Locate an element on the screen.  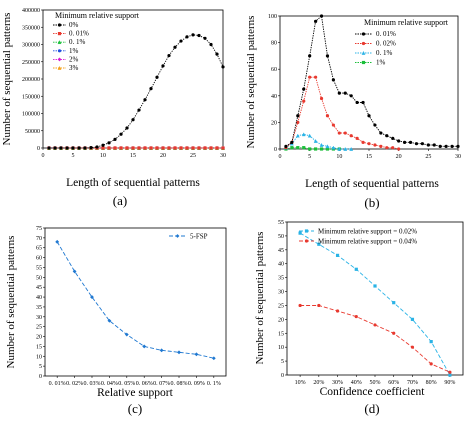
panel-label: (a) is located at coordinates (120, 200).